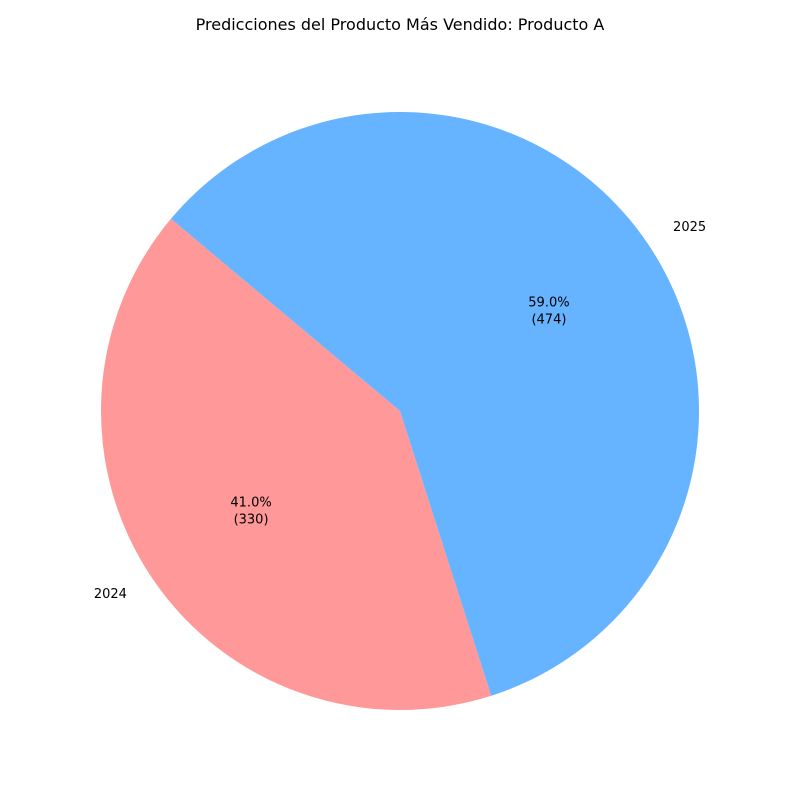 The height and width of the screenshot is (800, 800). I want to click on percent-label-2024: 41.0%, so click(250, 503).